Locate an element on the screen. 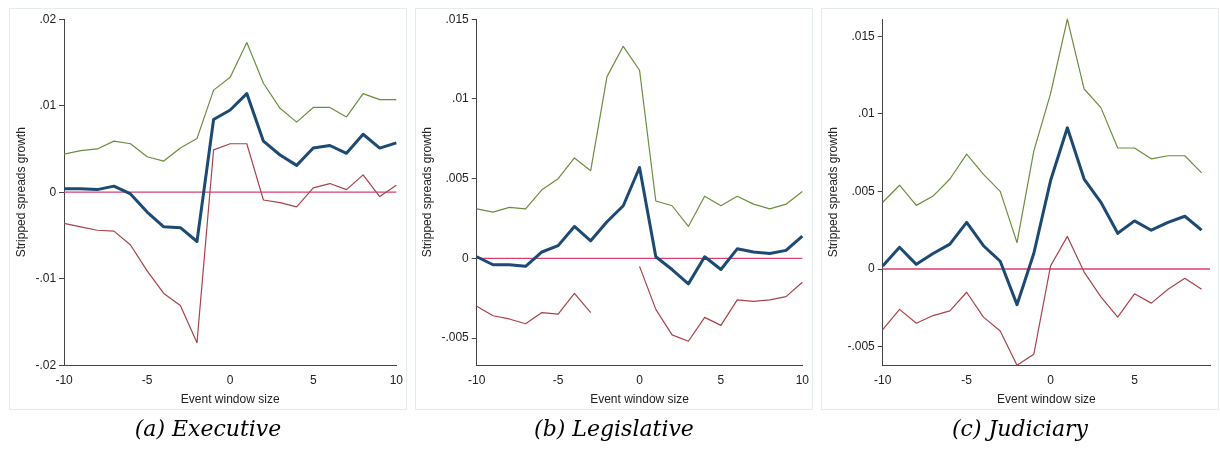 This screenshot has height=457, width=1220. text: (a) Executive is located at coordinates (208, 428).